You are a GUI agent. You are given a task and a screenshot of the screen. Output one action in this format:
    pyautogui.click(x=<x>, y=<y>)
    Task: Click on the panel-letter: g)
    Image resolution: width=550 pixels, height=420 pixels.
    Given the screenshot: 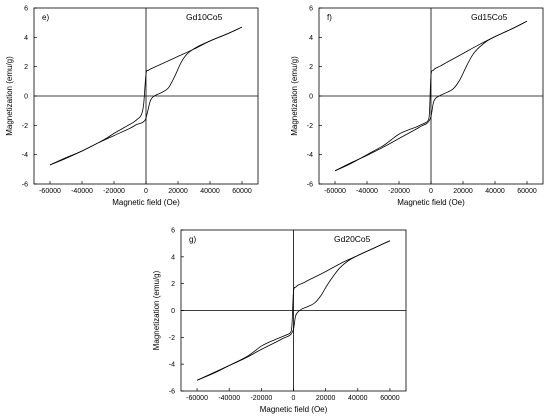 What is the action you would take?
    pyautogui.click(x=192, y=239)
    